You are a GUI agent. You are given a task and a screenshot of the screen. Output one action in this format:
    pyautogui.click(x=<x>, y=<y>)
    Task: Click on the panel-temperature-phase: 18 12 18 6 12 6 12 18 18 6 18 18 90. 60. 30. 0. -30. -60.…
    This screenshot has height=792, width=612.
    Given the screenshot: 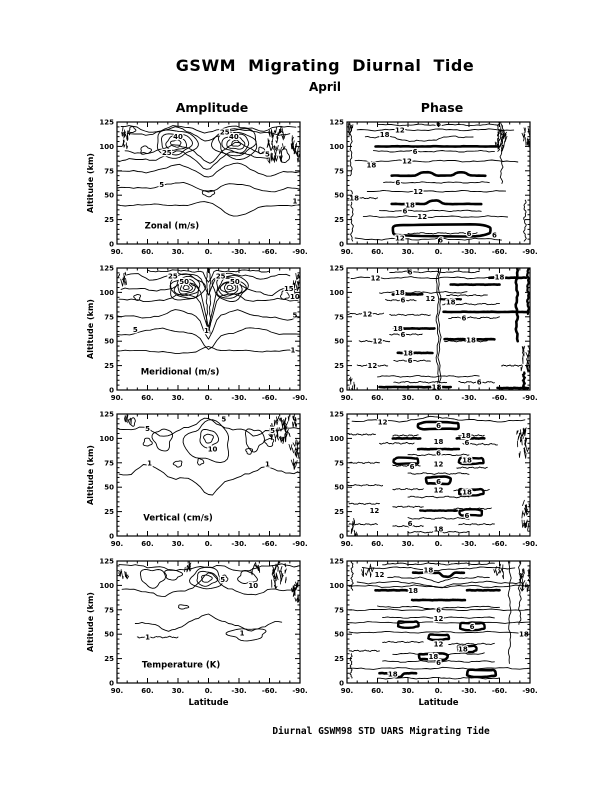 What is the action you would take?
    pyautogui.click(x=425, y=633)
    